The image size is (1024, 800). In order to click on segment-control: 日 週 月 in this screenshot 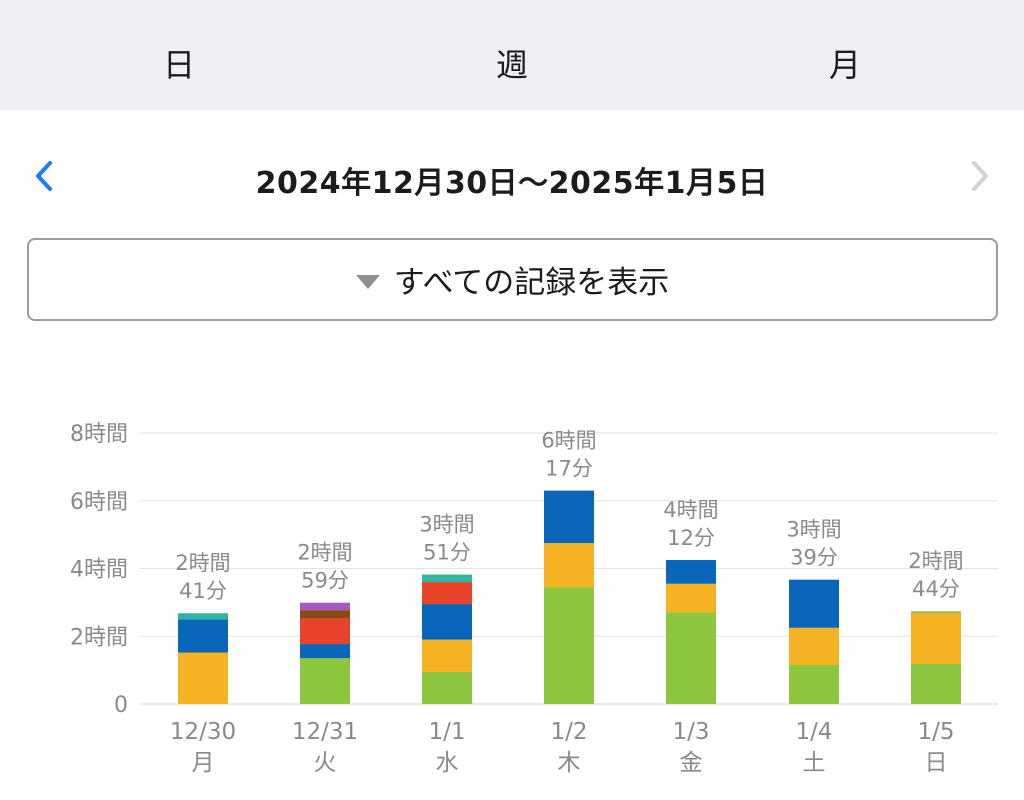, I will do `click(512, 55)`.